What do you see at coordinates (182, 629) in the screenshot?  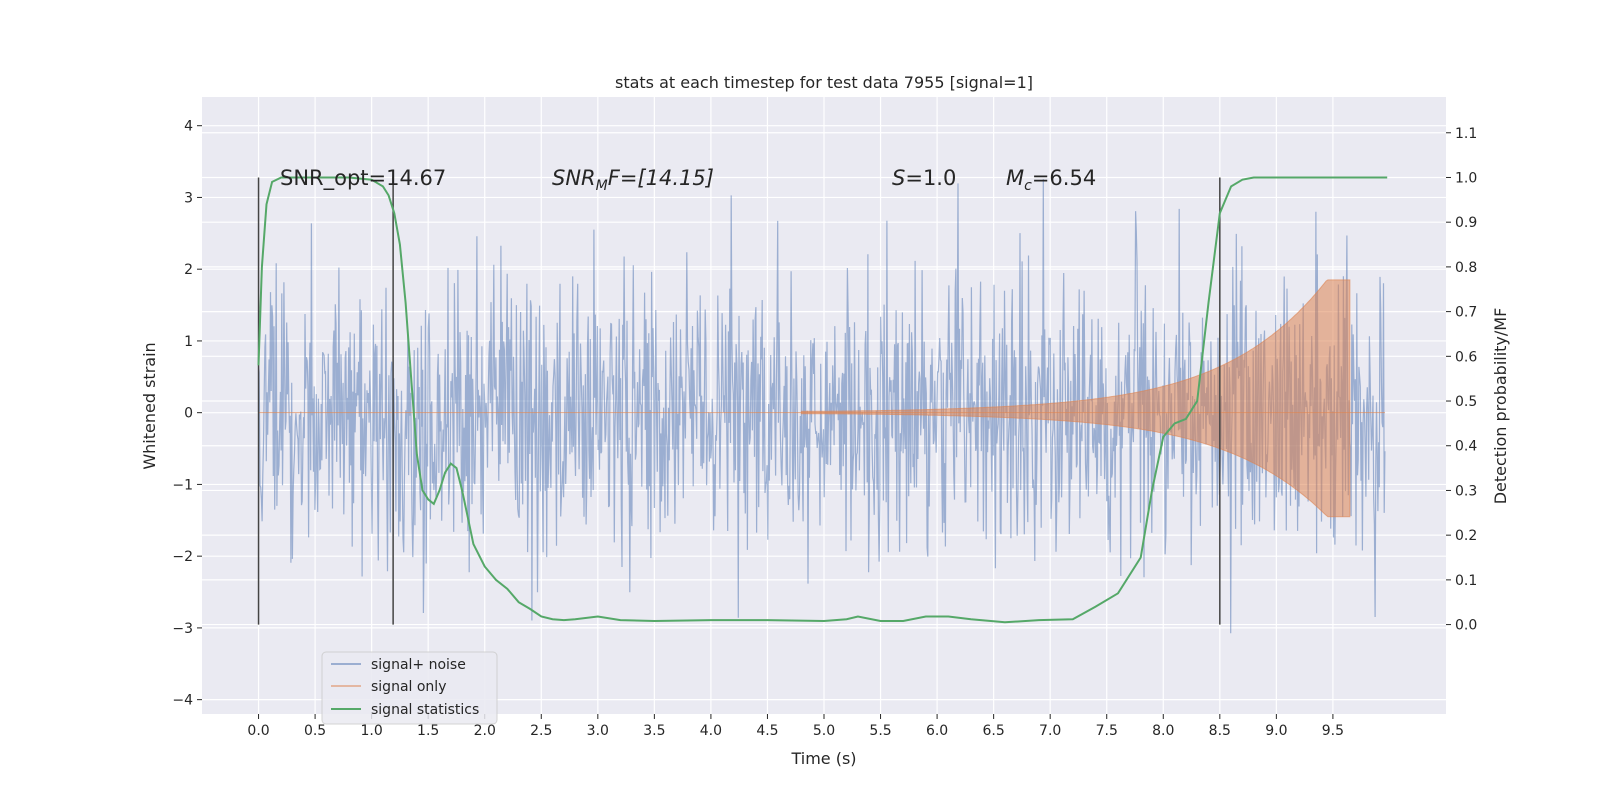 I see `y-tick-label-left: −3` at bounding box center [182, 629].